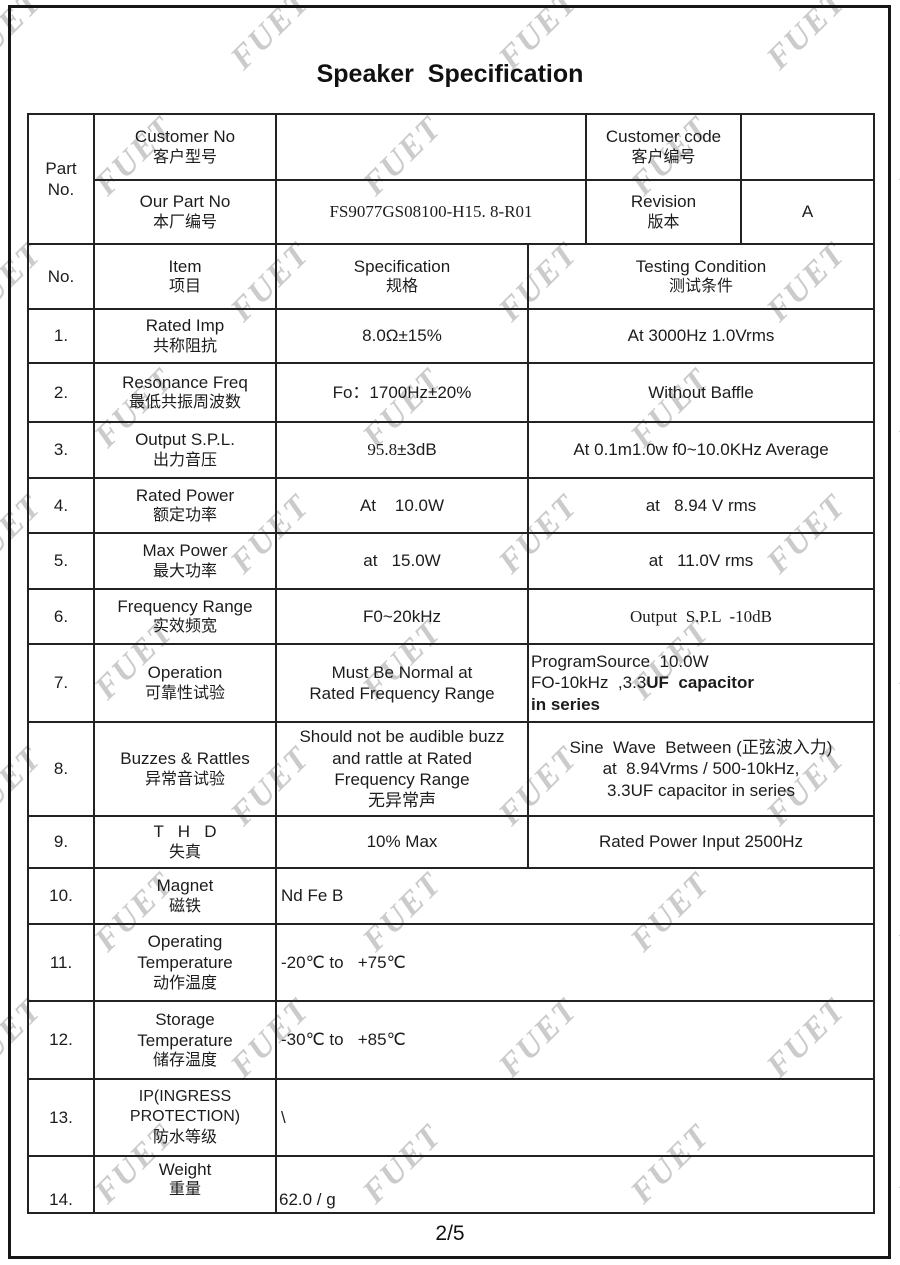 The image size is (900, 1265). What do you see at coordinates (185, 896) in the screenshot?
I see `row-10-item: Magnet 磁铁` at bounding box center [185, 896].